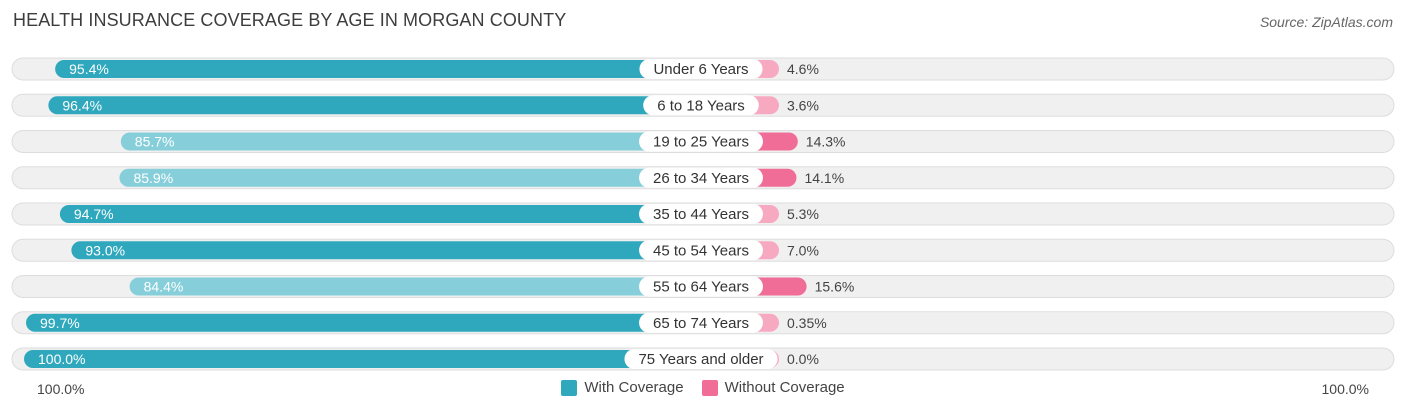 The height and width of the screenshot is (414, 1406). I want to click on legend-item-without-coverage: Without Coverage, so click(773, 387).